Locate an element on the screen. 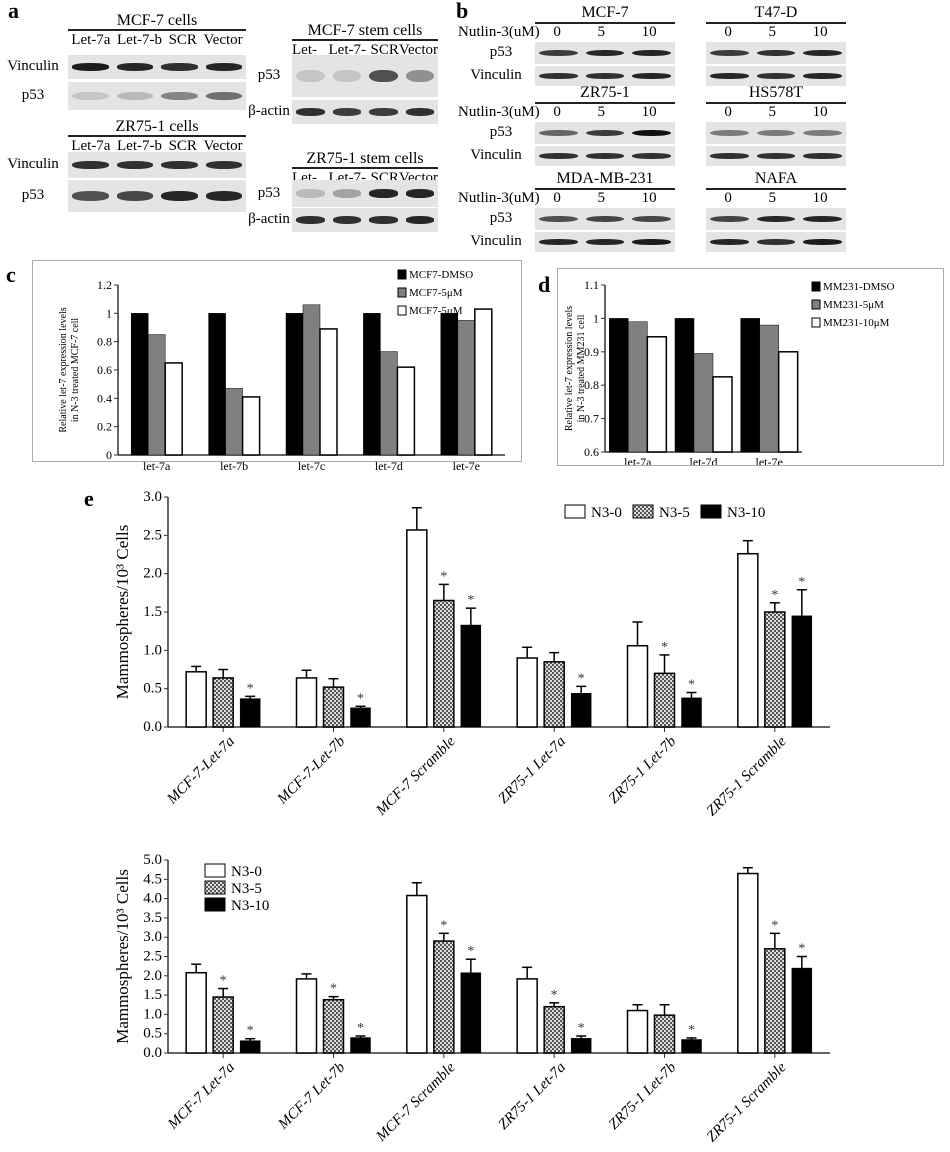 The width and height of the screenshot is (950, 1152). dose-labels: 0 5 10 is located at coordinates (605, 32).